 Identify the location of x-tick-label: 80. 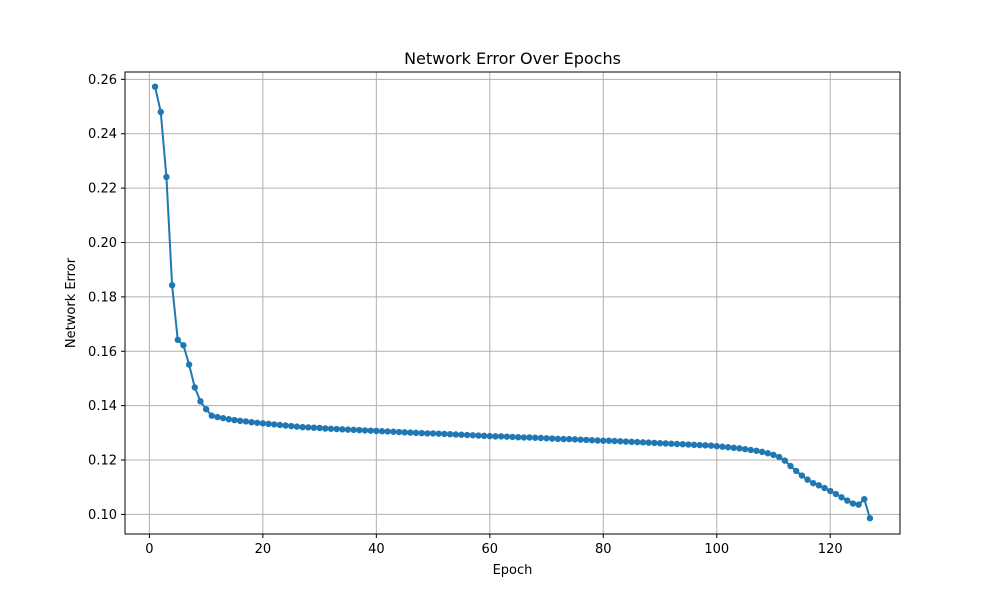
(603, 549).